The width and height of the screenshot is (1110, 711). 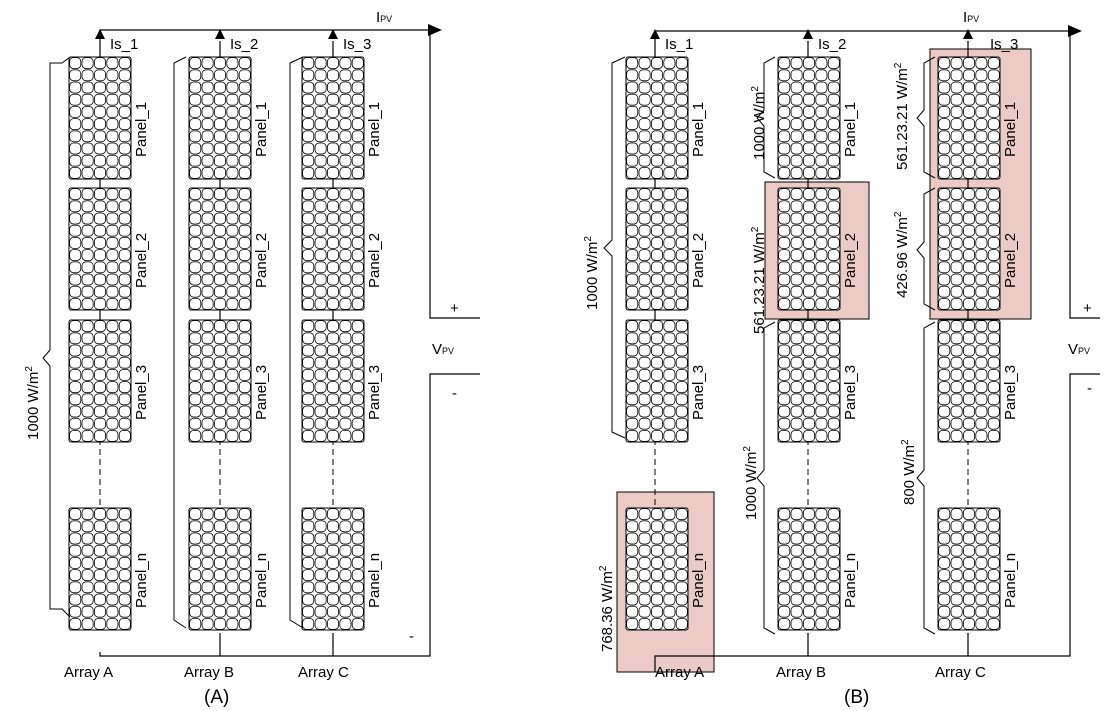 What do you see at coordinates (898, 65) in the screenshot?
I see `irr-b-c-1-exp: 2` at bounding box center [898, 65].